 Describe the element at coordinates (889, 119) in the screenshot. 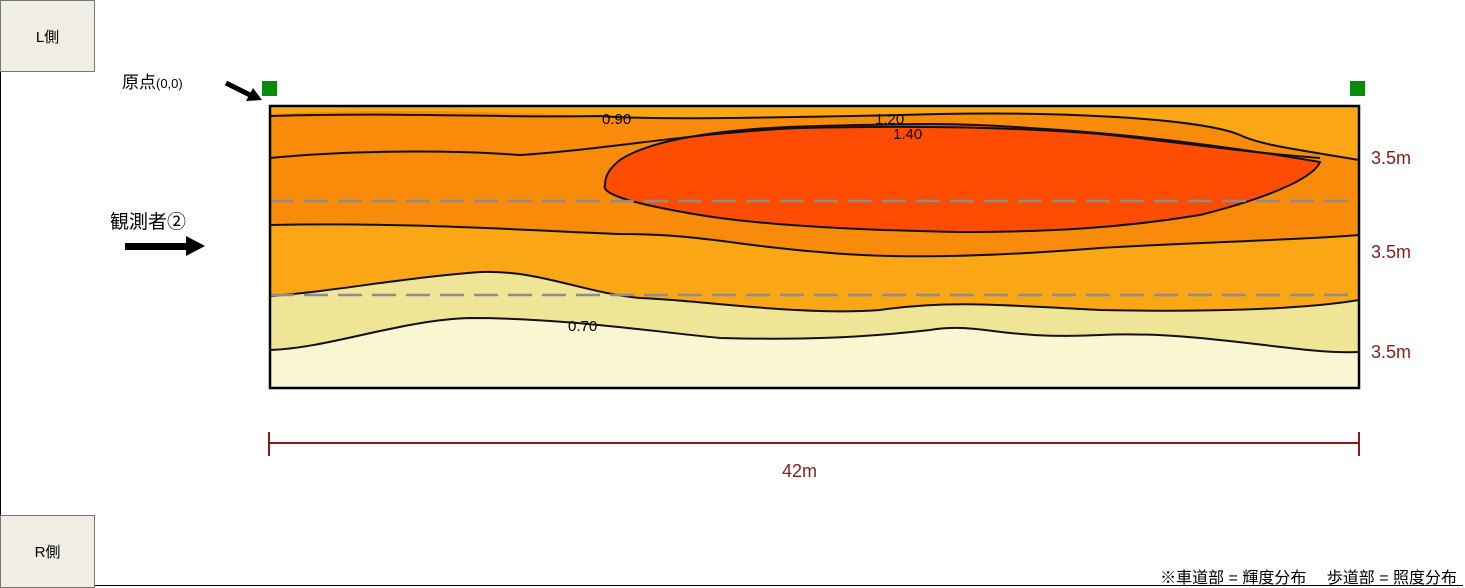

I see `contour-label: 1.20` at that location.